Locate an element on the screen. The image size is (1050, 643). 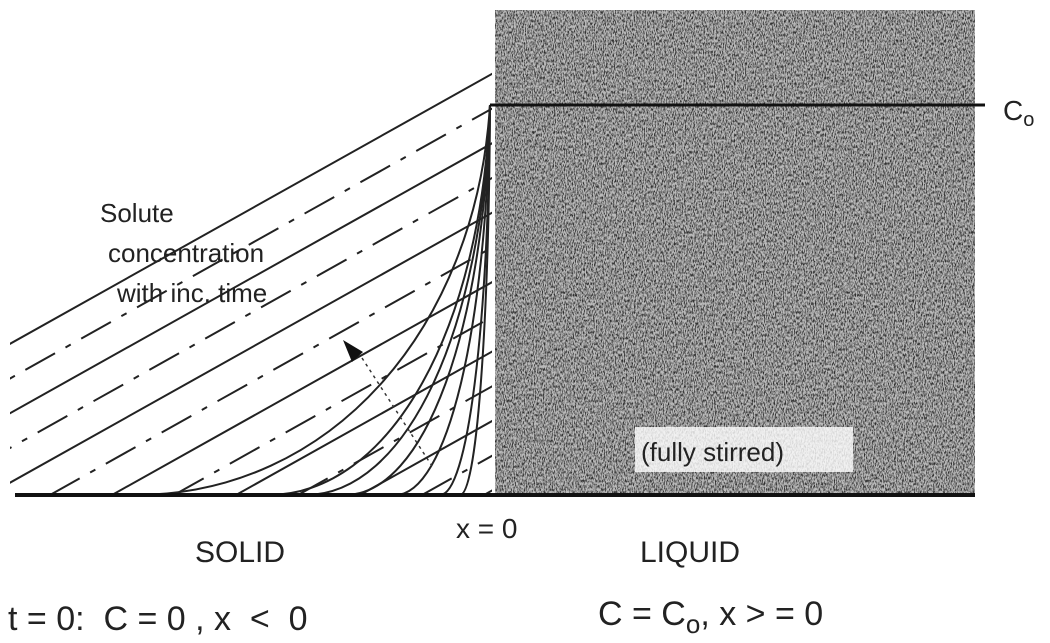
curve-label-line: Solute is located at coordinates (137, 213).